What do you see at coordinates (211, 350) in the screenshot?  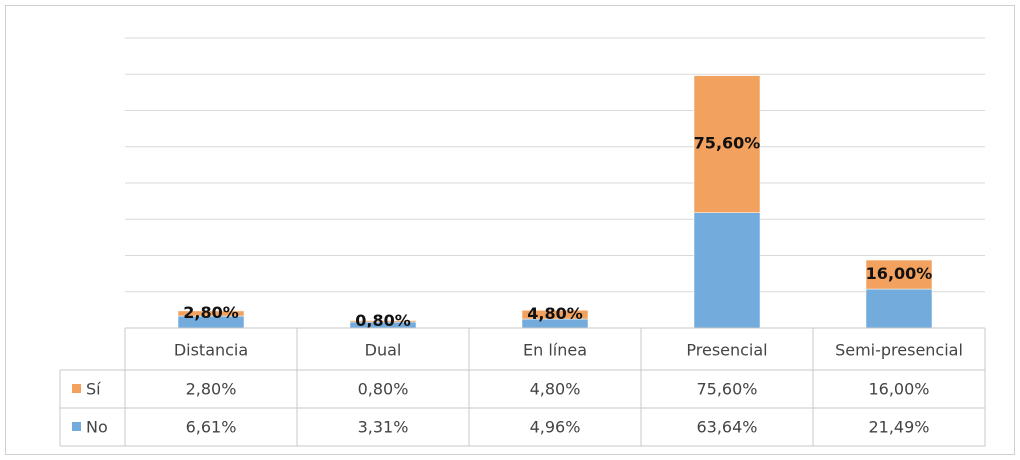 I see `x-tick-label: Distancia` at bounding box center [211, 350].